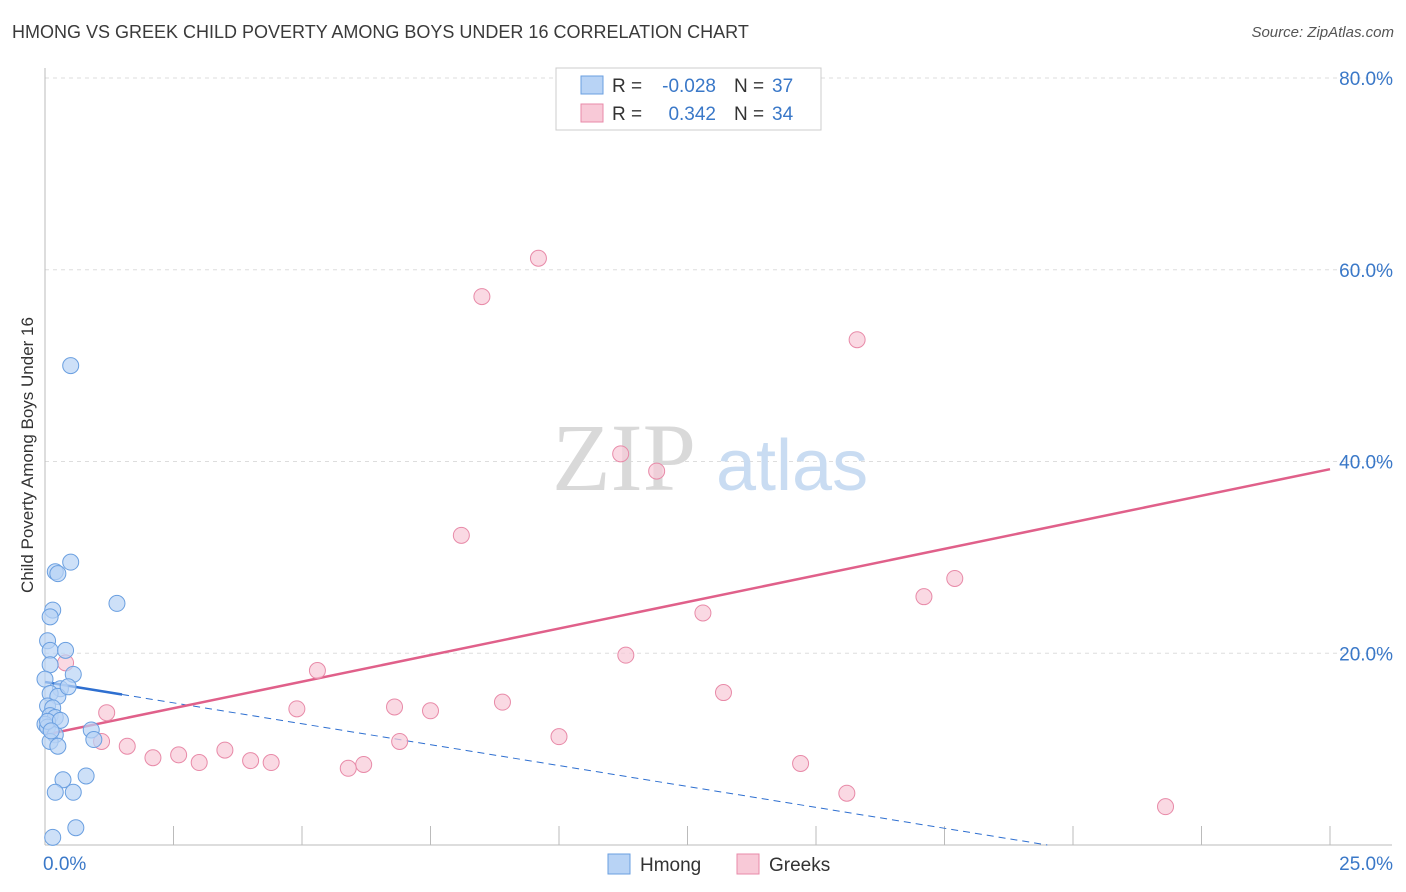 This screenshot has height=892, width=1406. Describe the element at coordinates (1366, 654) in the screenshot. I see `y-tick-label-0: 20.0%` at that location.